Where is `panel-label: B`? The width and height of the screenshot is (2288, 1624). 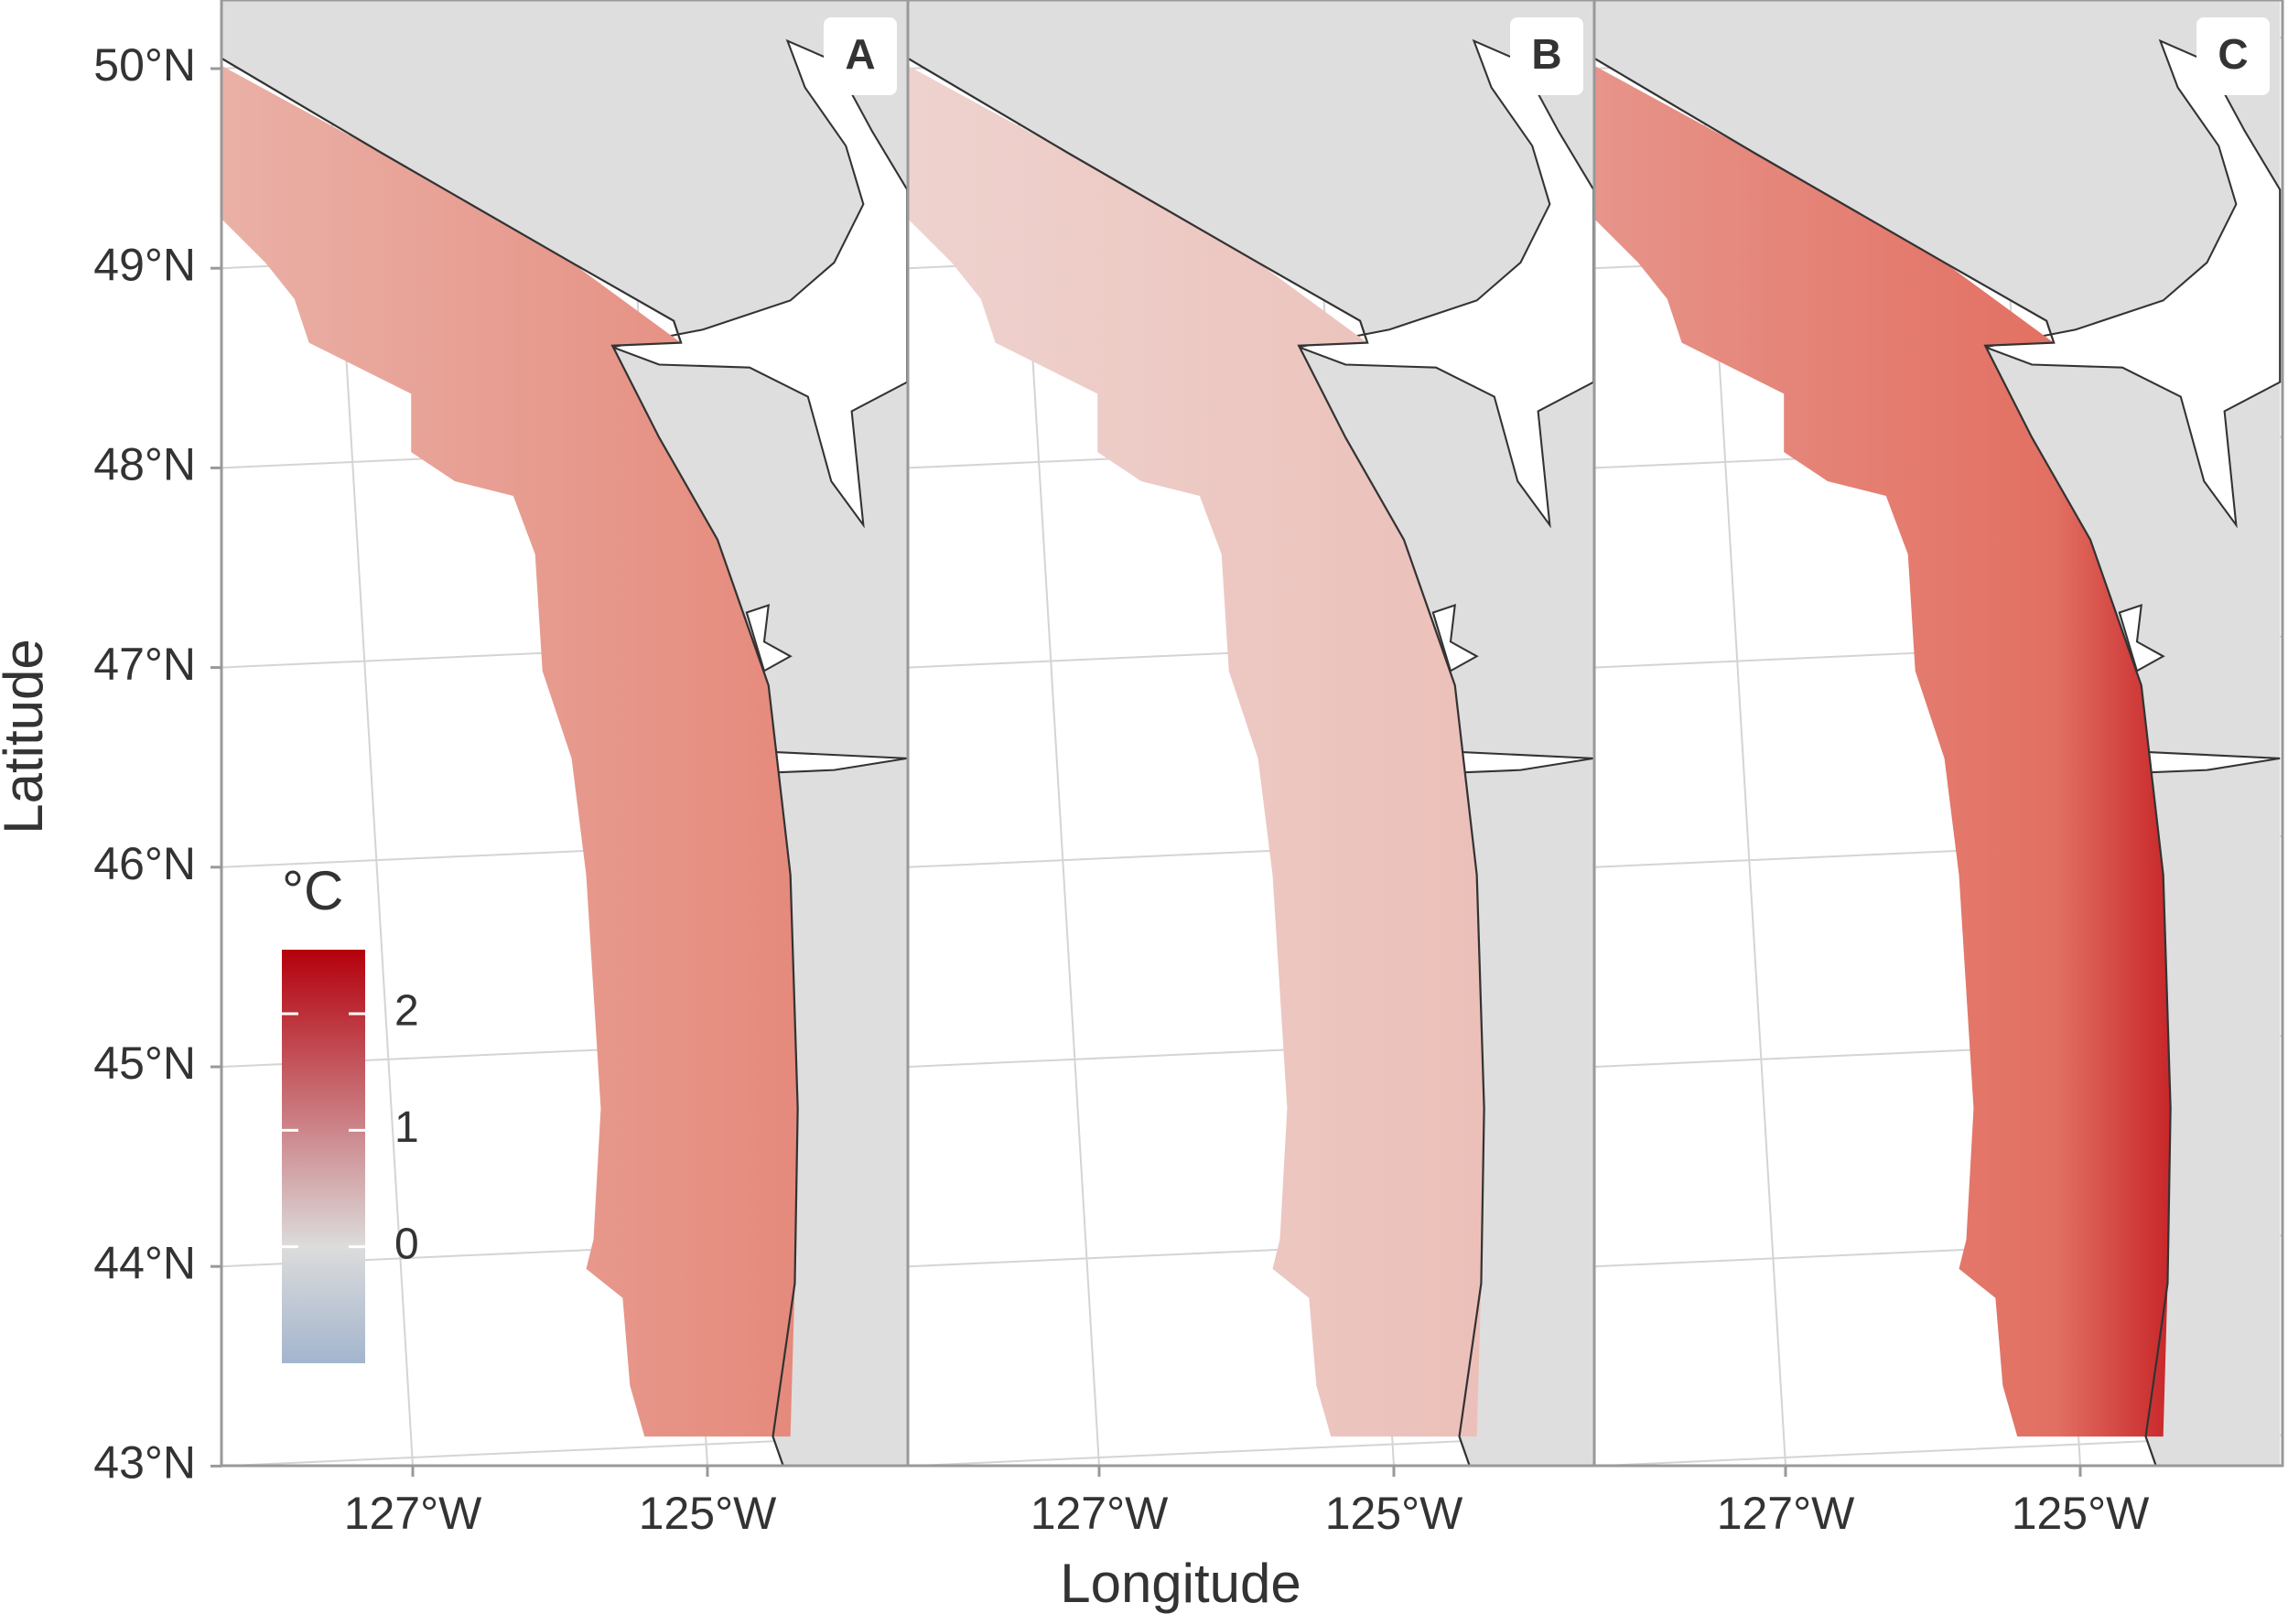
panel-label: B is located at coordinates (1546, 54).